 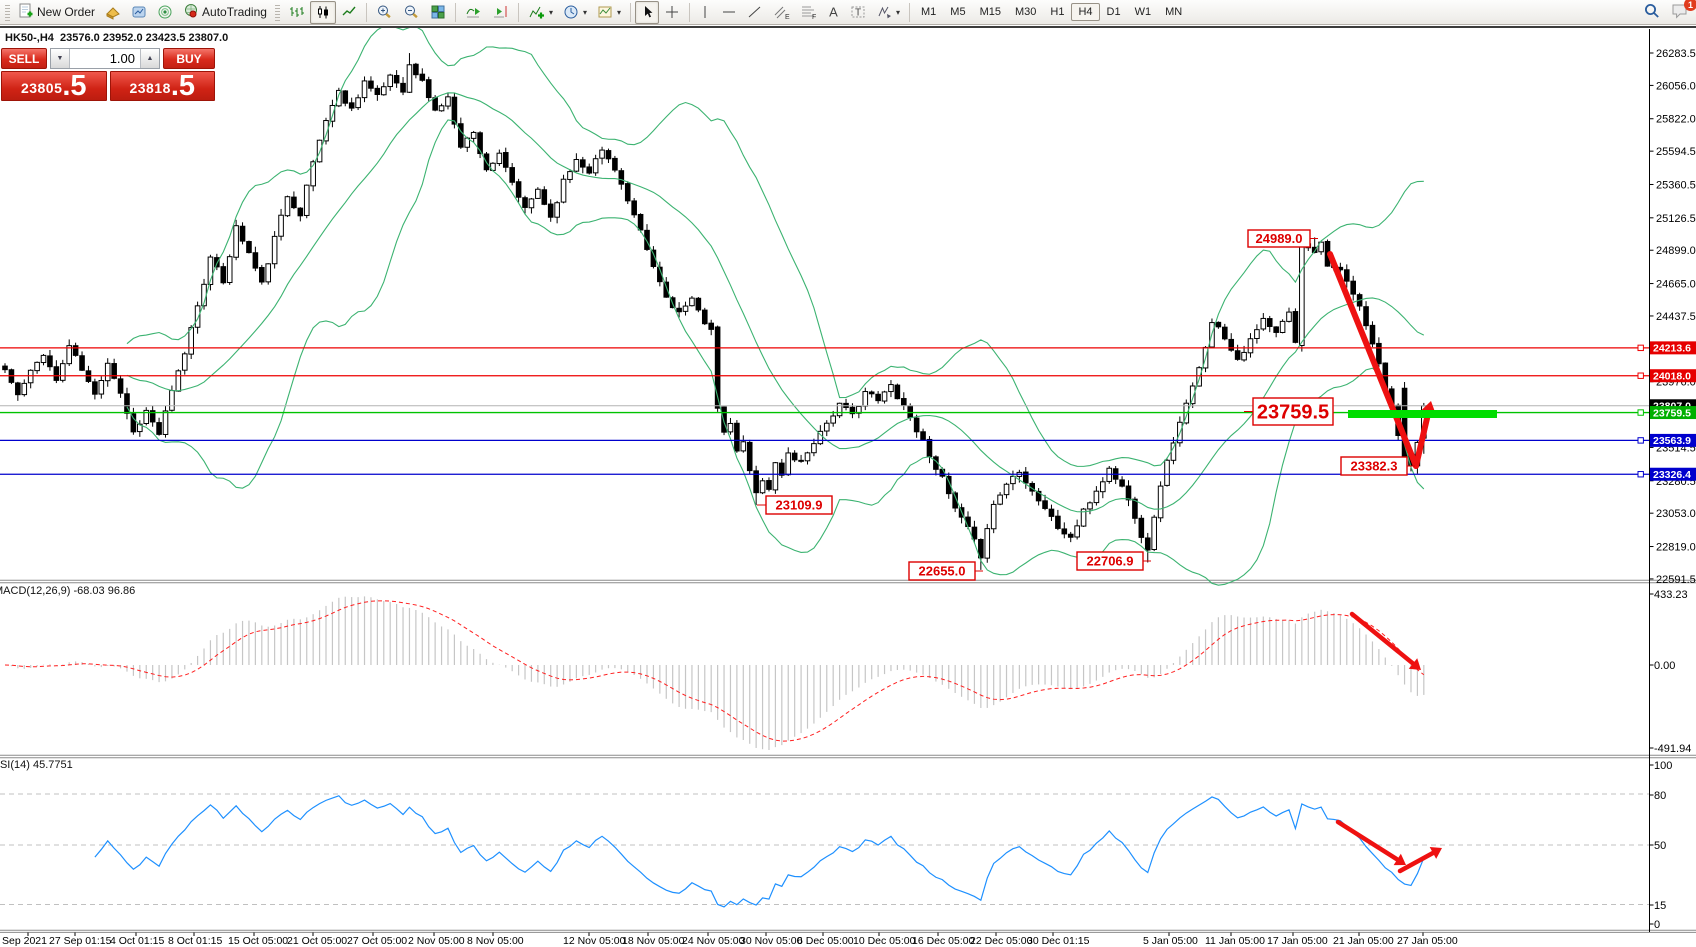 What do you see at coordinates (705, 12) in the screenshot?
I see `vertical-line-icon` at bounding box center [705, 12].